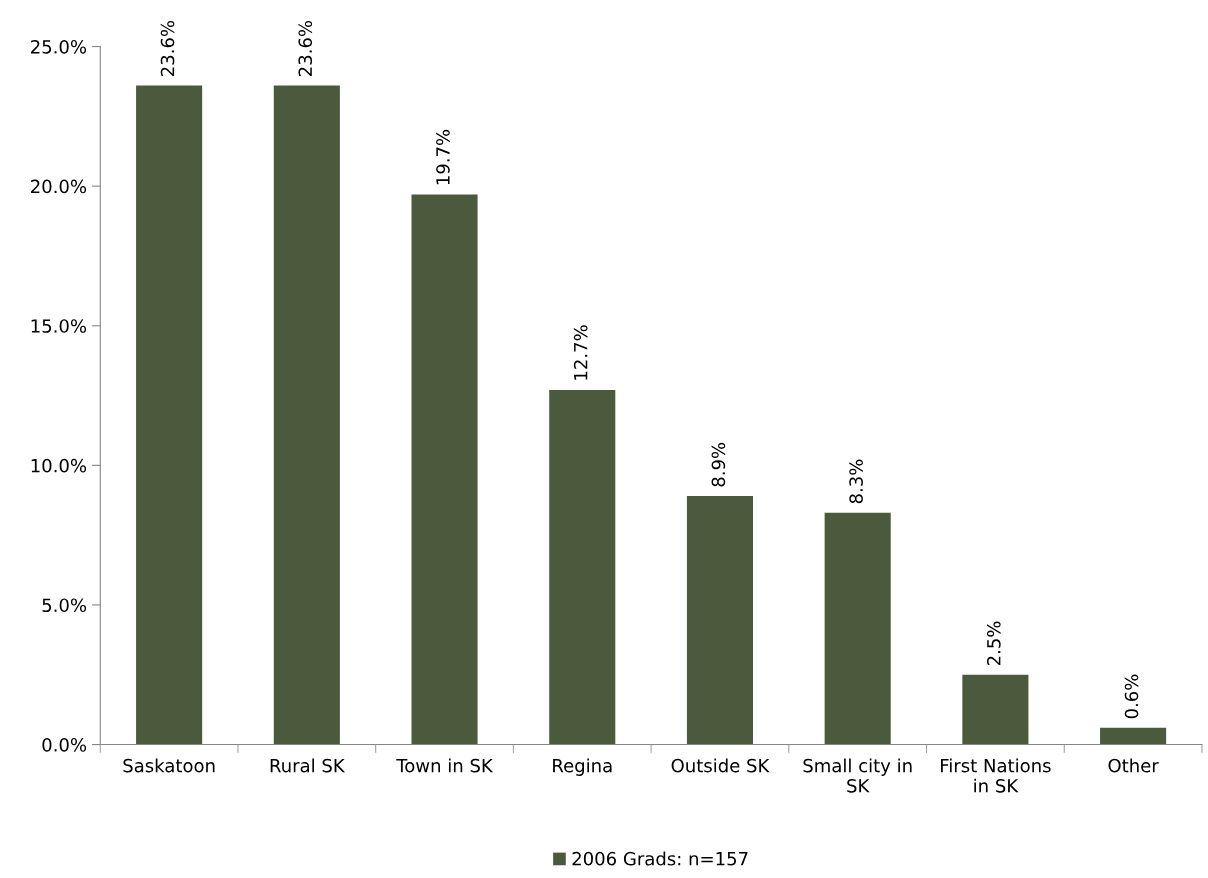 The height and width of the screenshot is (878, 1208). I want to click on x-tick-label: Small city in SK, so click(857, 775).